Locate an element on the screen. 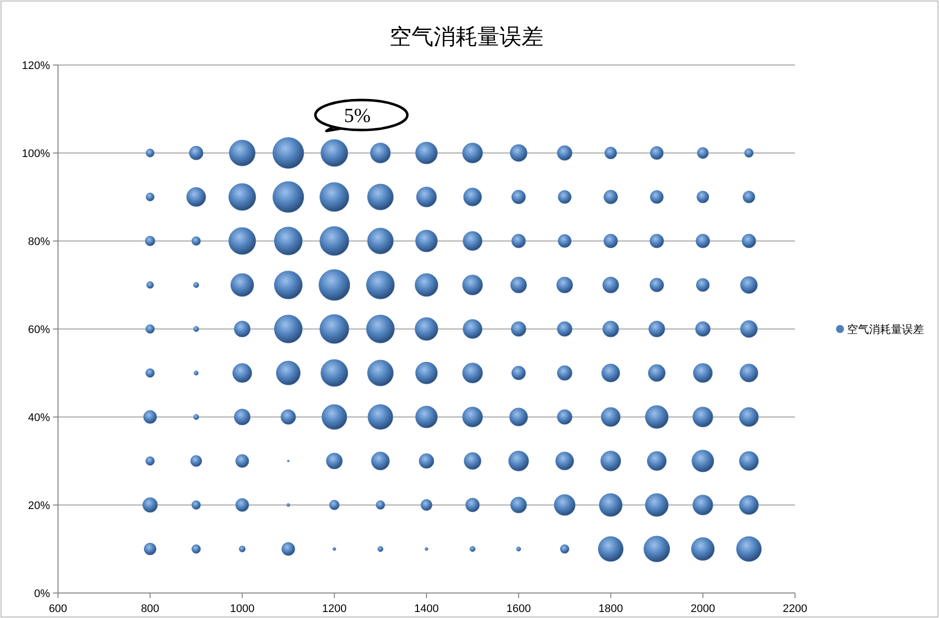  x-tick-label: 2200 is located at coordinates (795, 609).